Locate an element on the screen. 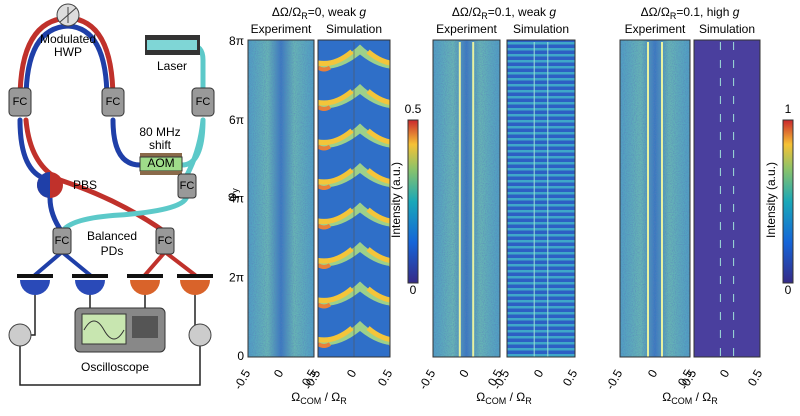 This screenshot has width=800, height=416. panel-title: ΔΩ/ΩR=0.1, weak g is located at coordinates (504, 13).